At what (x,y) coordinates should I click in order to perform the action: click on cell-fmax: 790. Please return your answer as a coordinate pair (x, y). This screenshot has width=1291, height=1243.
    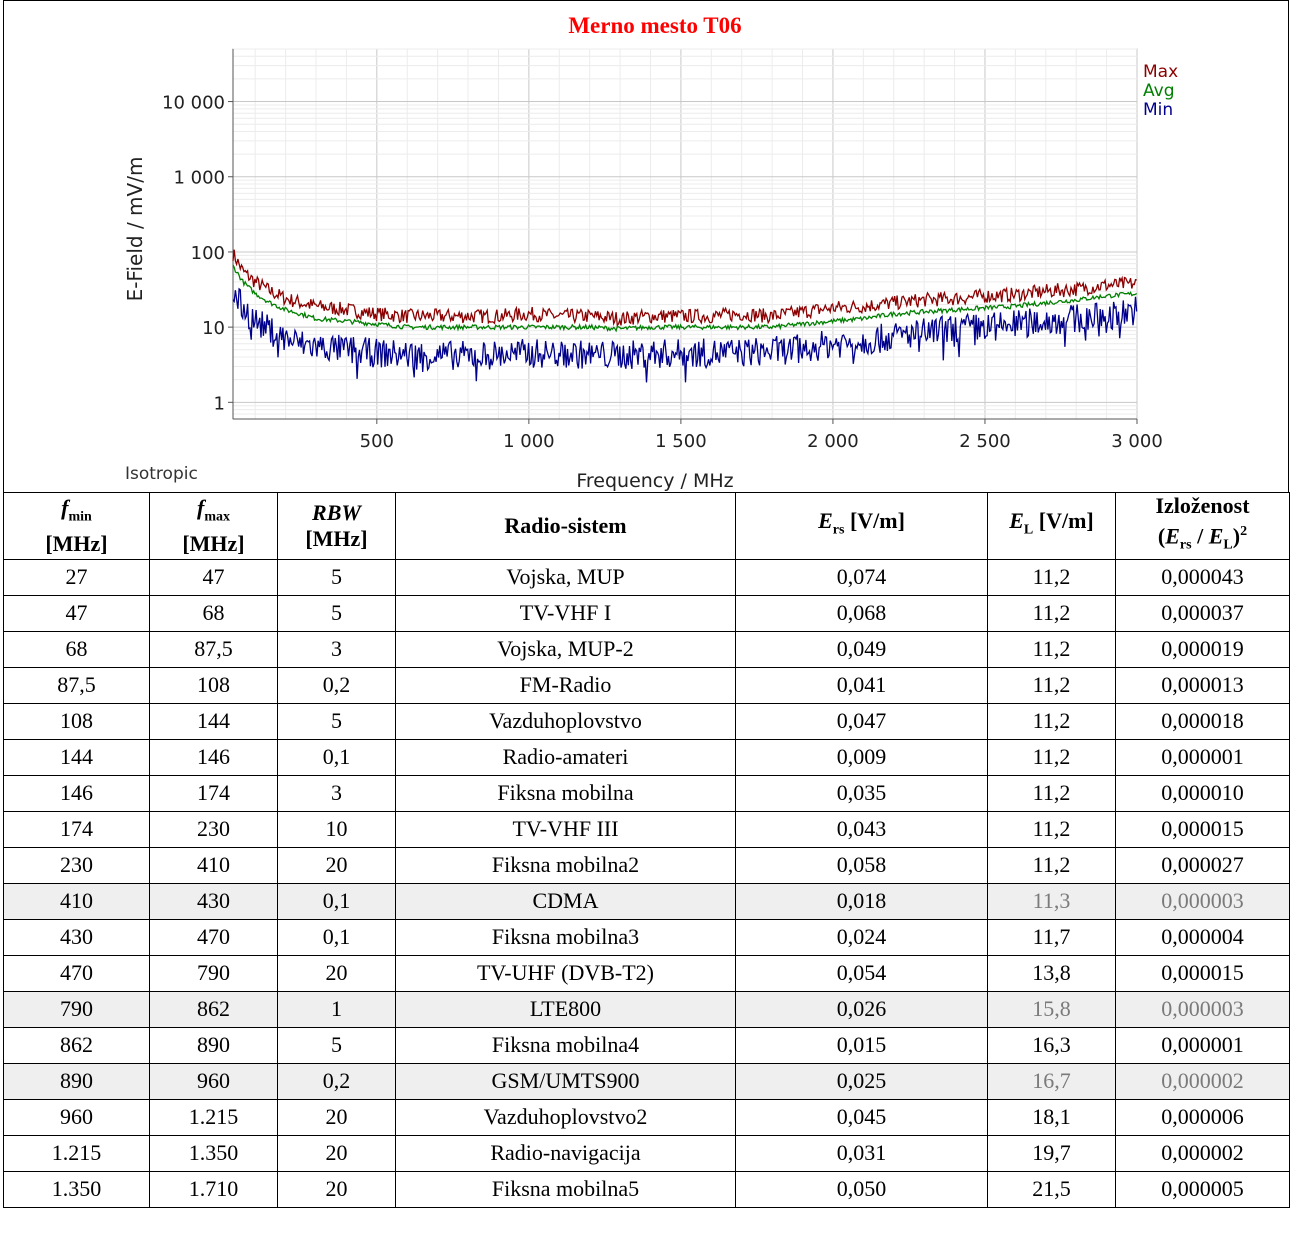
    Looking at the image, I should click on (213, 973).